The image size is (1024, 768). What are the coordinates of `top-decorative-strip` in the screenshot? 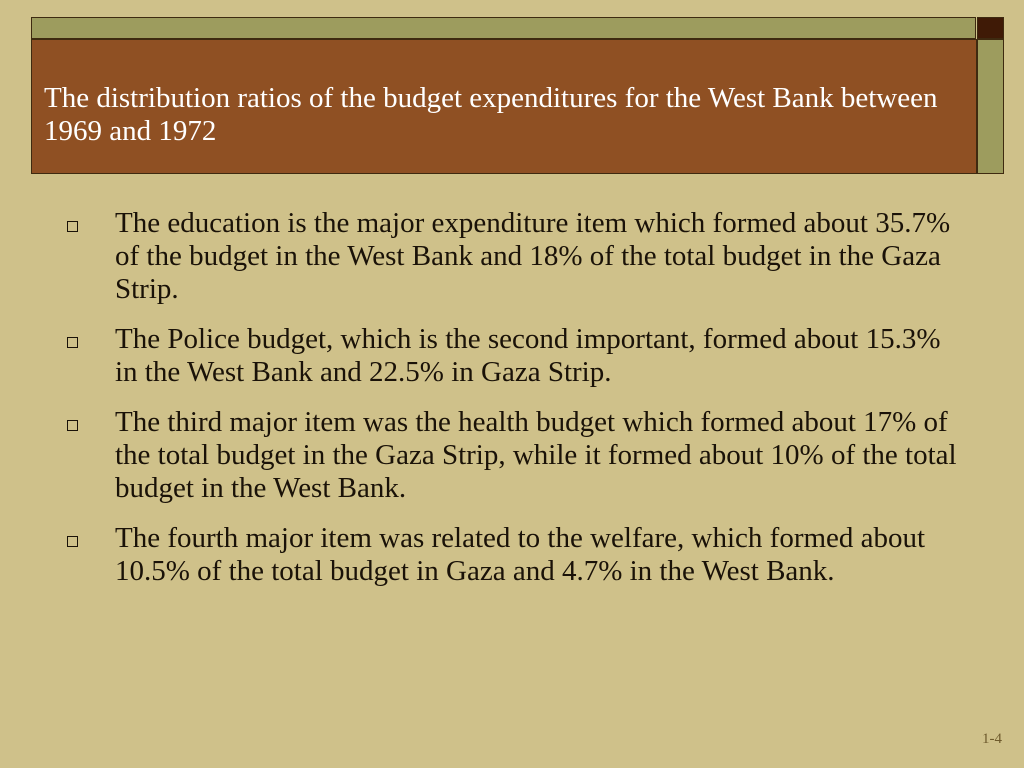 It's located at (503, 28).